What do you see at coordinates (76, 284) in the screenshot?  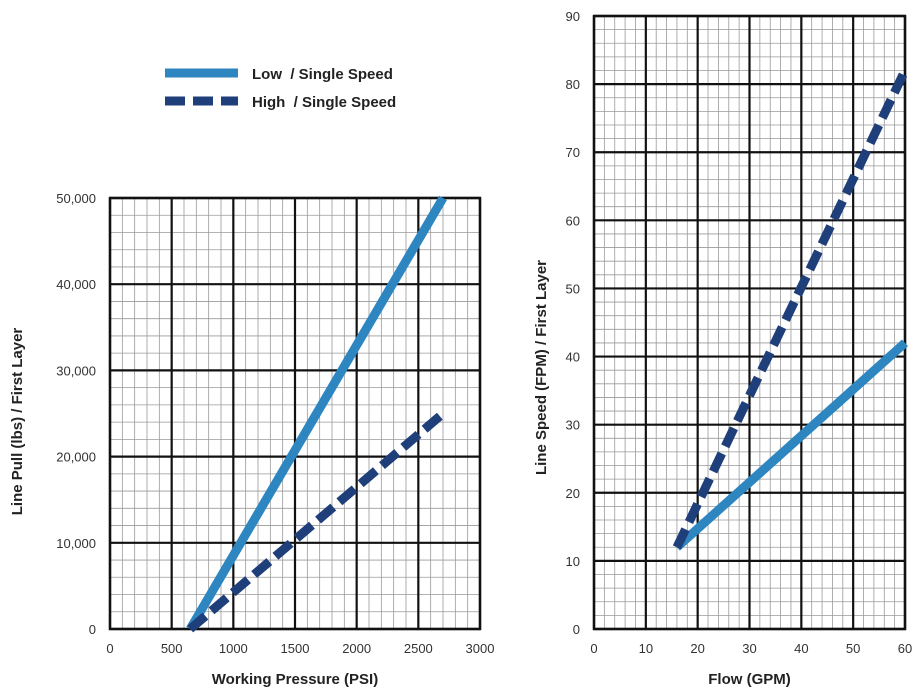 I see `y-tick-label: 40,000` at bounding box center [76, 284].